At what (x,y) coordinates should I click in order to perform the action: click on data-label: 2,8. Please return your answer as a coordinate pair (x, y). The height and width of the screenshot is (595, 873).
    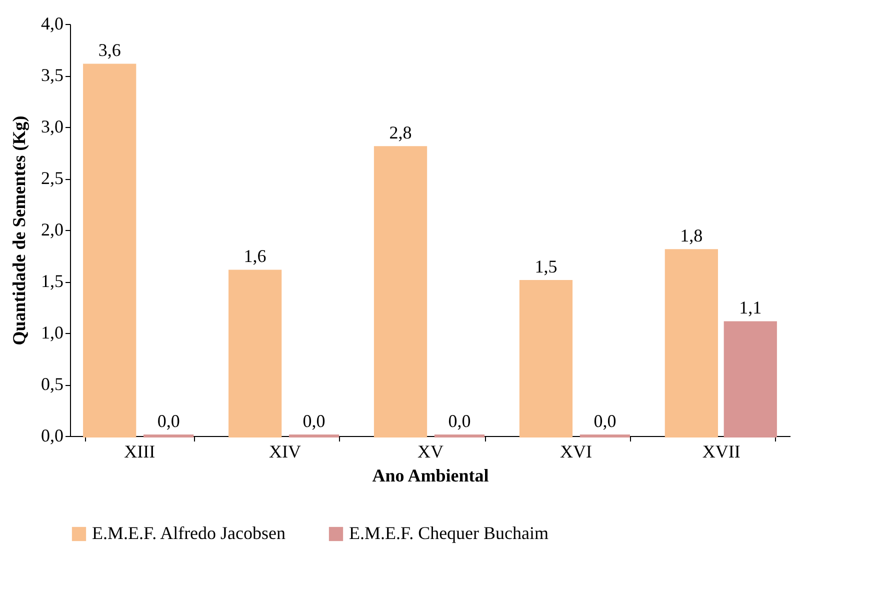
    Looking at the image, I should click on (400, 132).